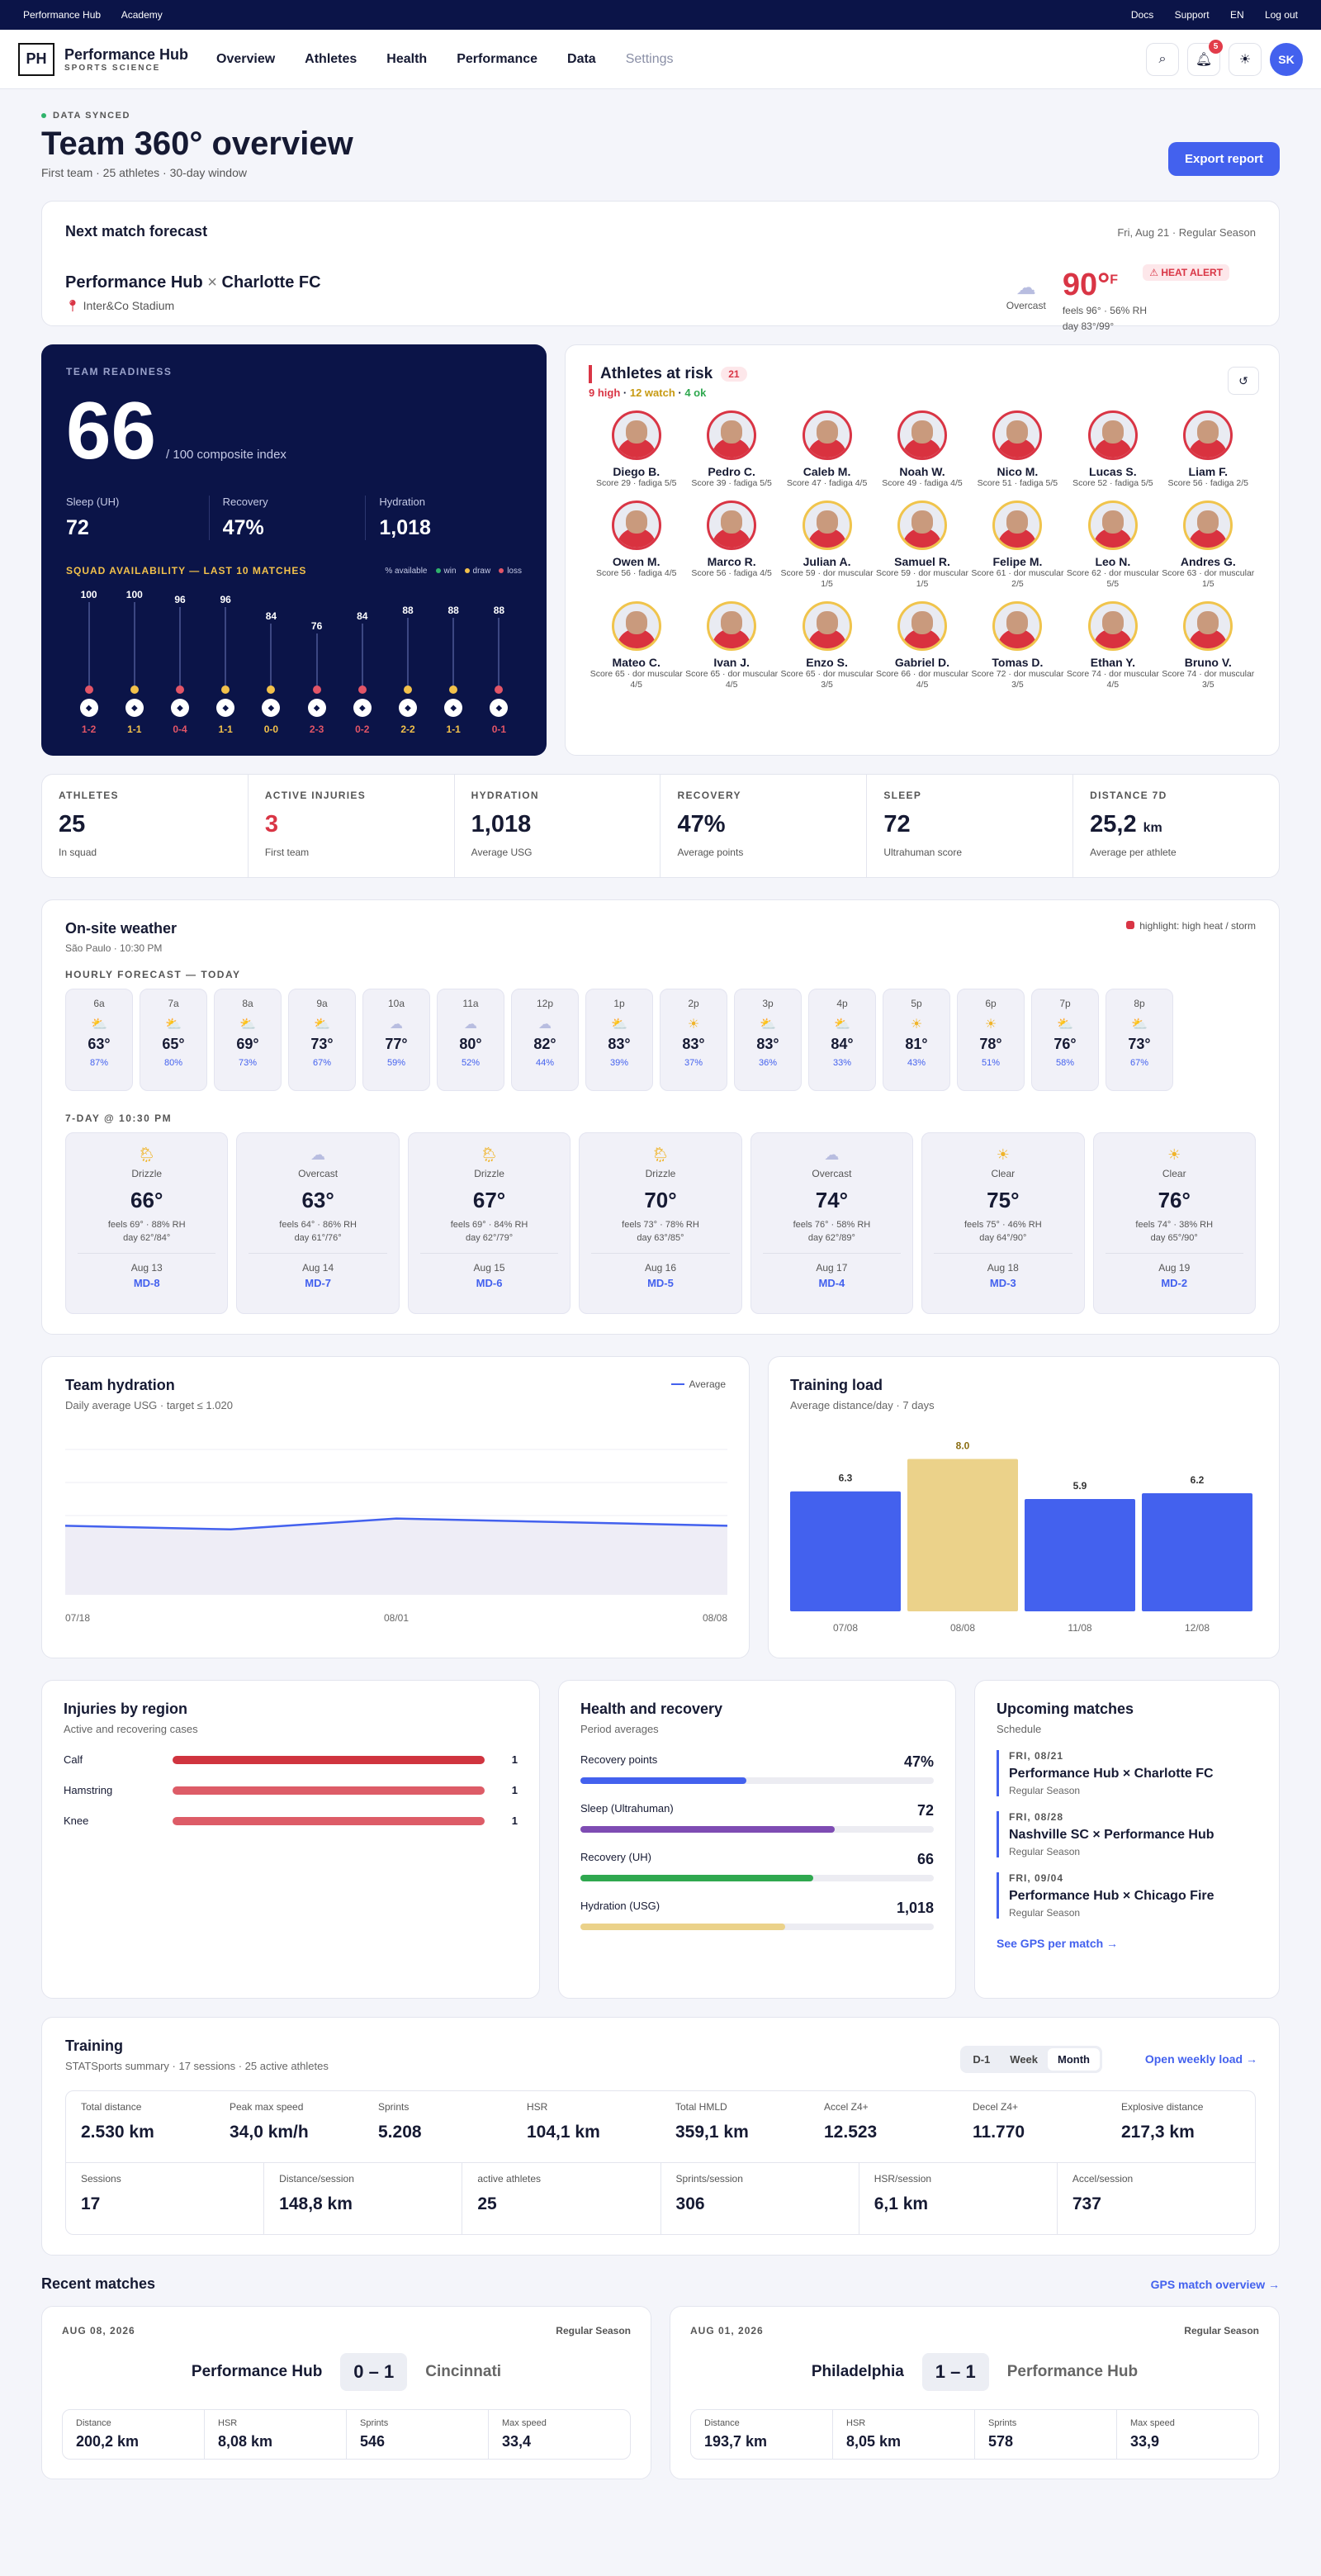  Describe the element at coordinates (1058, 1943) in the screenshot. I see `see-gps-link: See GPS per match →` at that location.